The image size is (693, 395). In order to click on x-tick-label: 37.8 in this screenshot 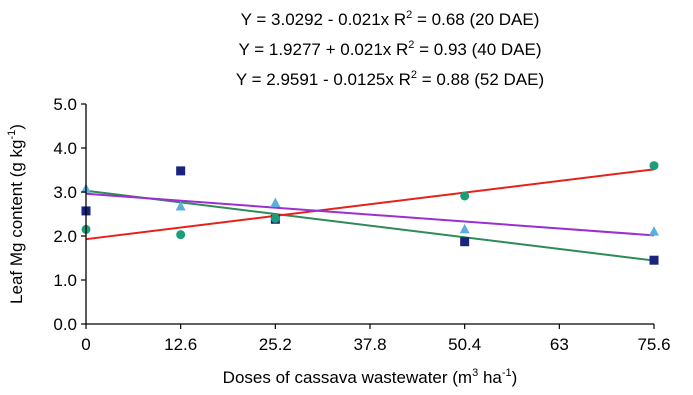, I will do `click(369, 344)`.